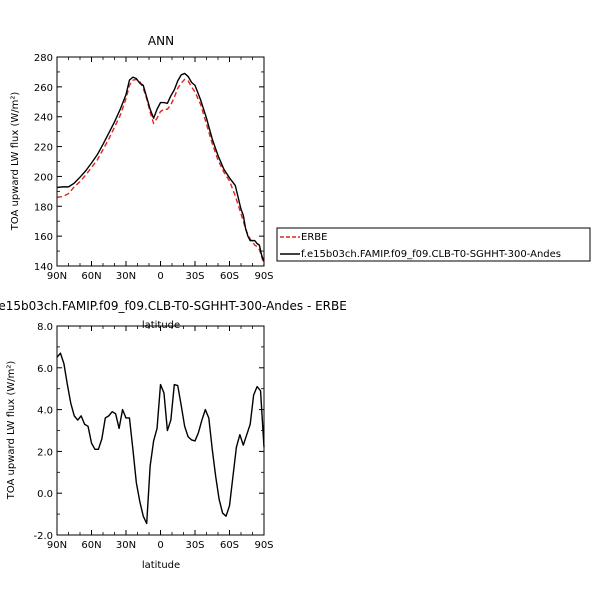 The height and width of the screenshot is (602, 602). What do you see at coordinates (43, 237) in the screenshot?
I see `y-tick-label: 160` at bounding box center [43, 237].